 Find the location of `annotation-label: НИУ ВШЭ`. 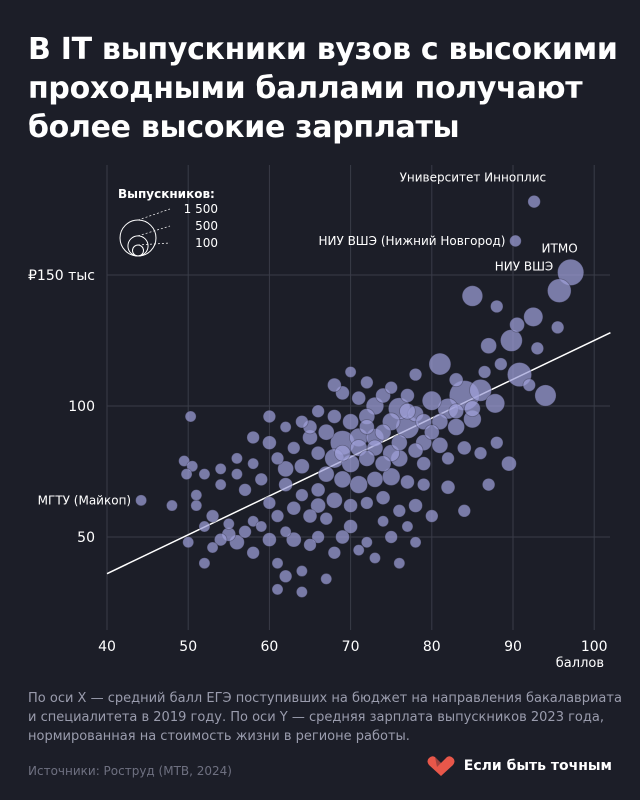

annotation-label: НИУ ВШЭ is located at coordinates (524, 267).